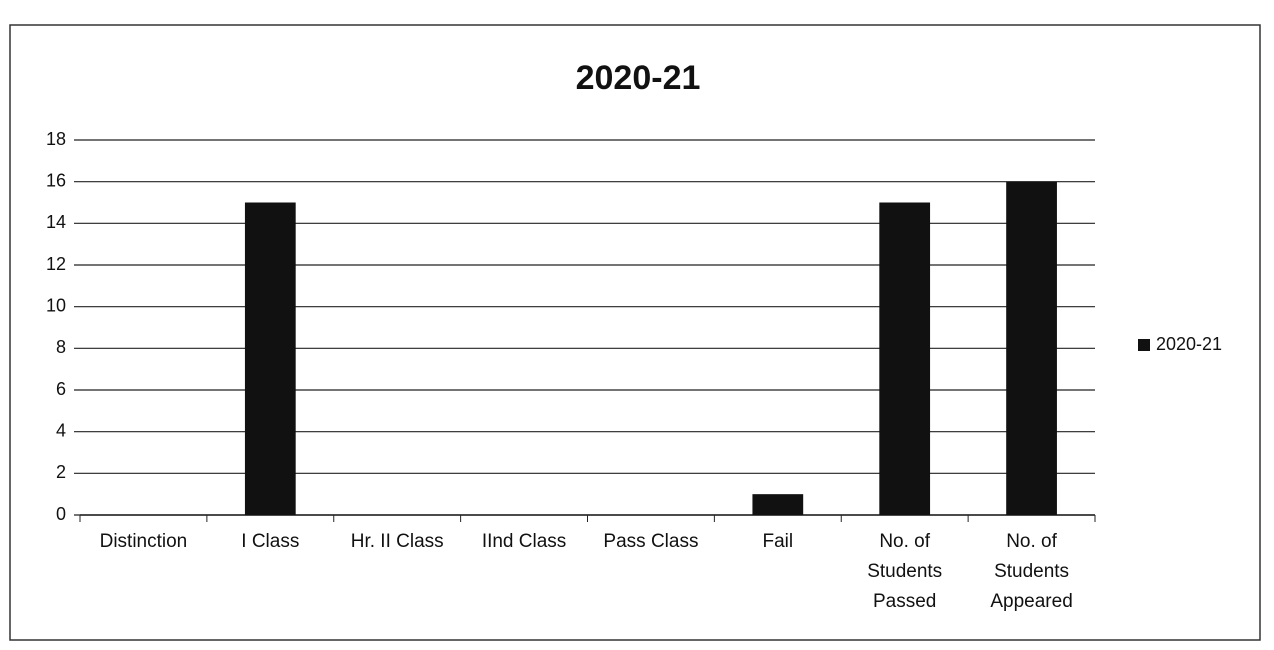 This screenshot has height=650, width=1274. Describe the element at coordinates (61, 514) in the screenshot. I see `y-tick-label: 0` at that location.